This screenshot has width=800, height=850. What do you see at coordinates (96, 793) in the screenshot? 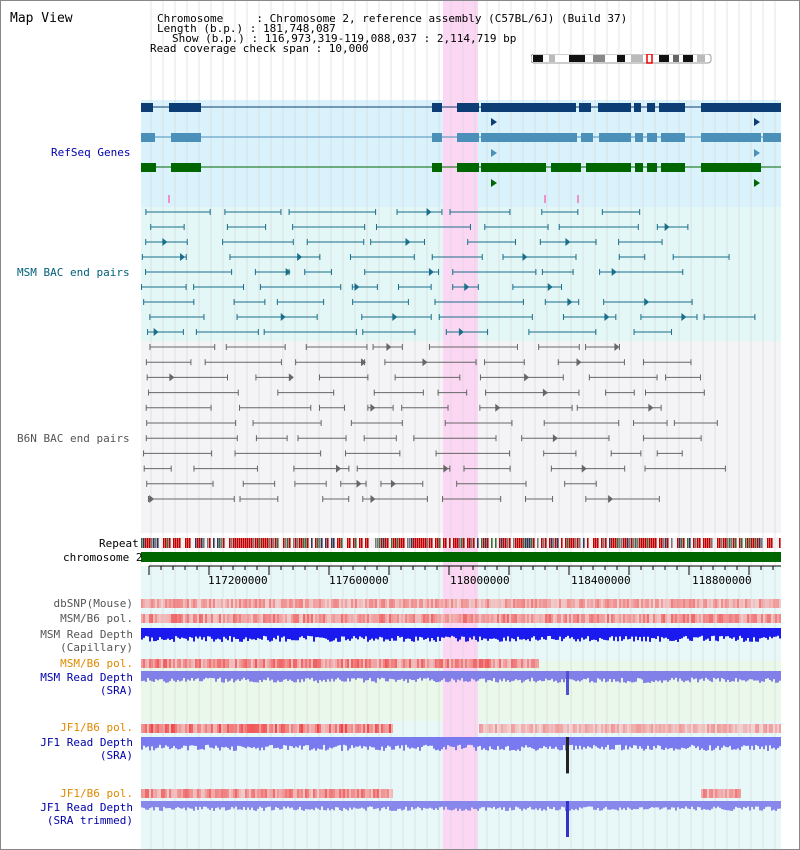
I see `jf1-b6-pol-trimmed-label: JF1/B6 pol.` at bounding box center [96, 793].